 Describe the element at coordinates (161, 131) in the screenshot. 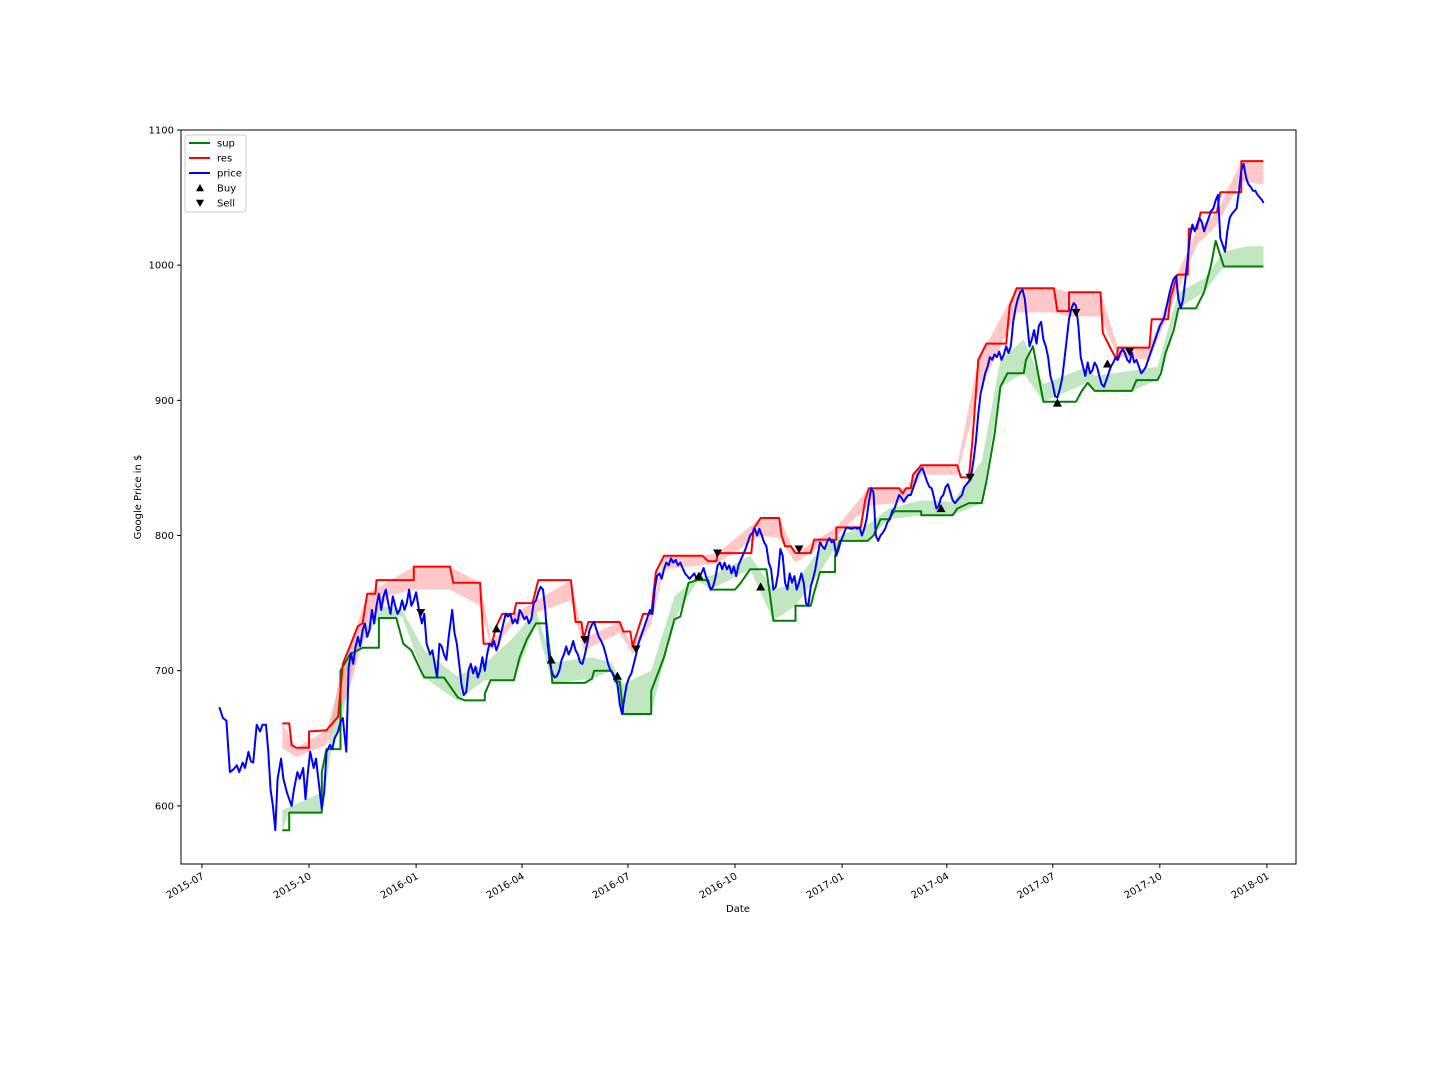

I see `y-tick-label: 1100` at that location.